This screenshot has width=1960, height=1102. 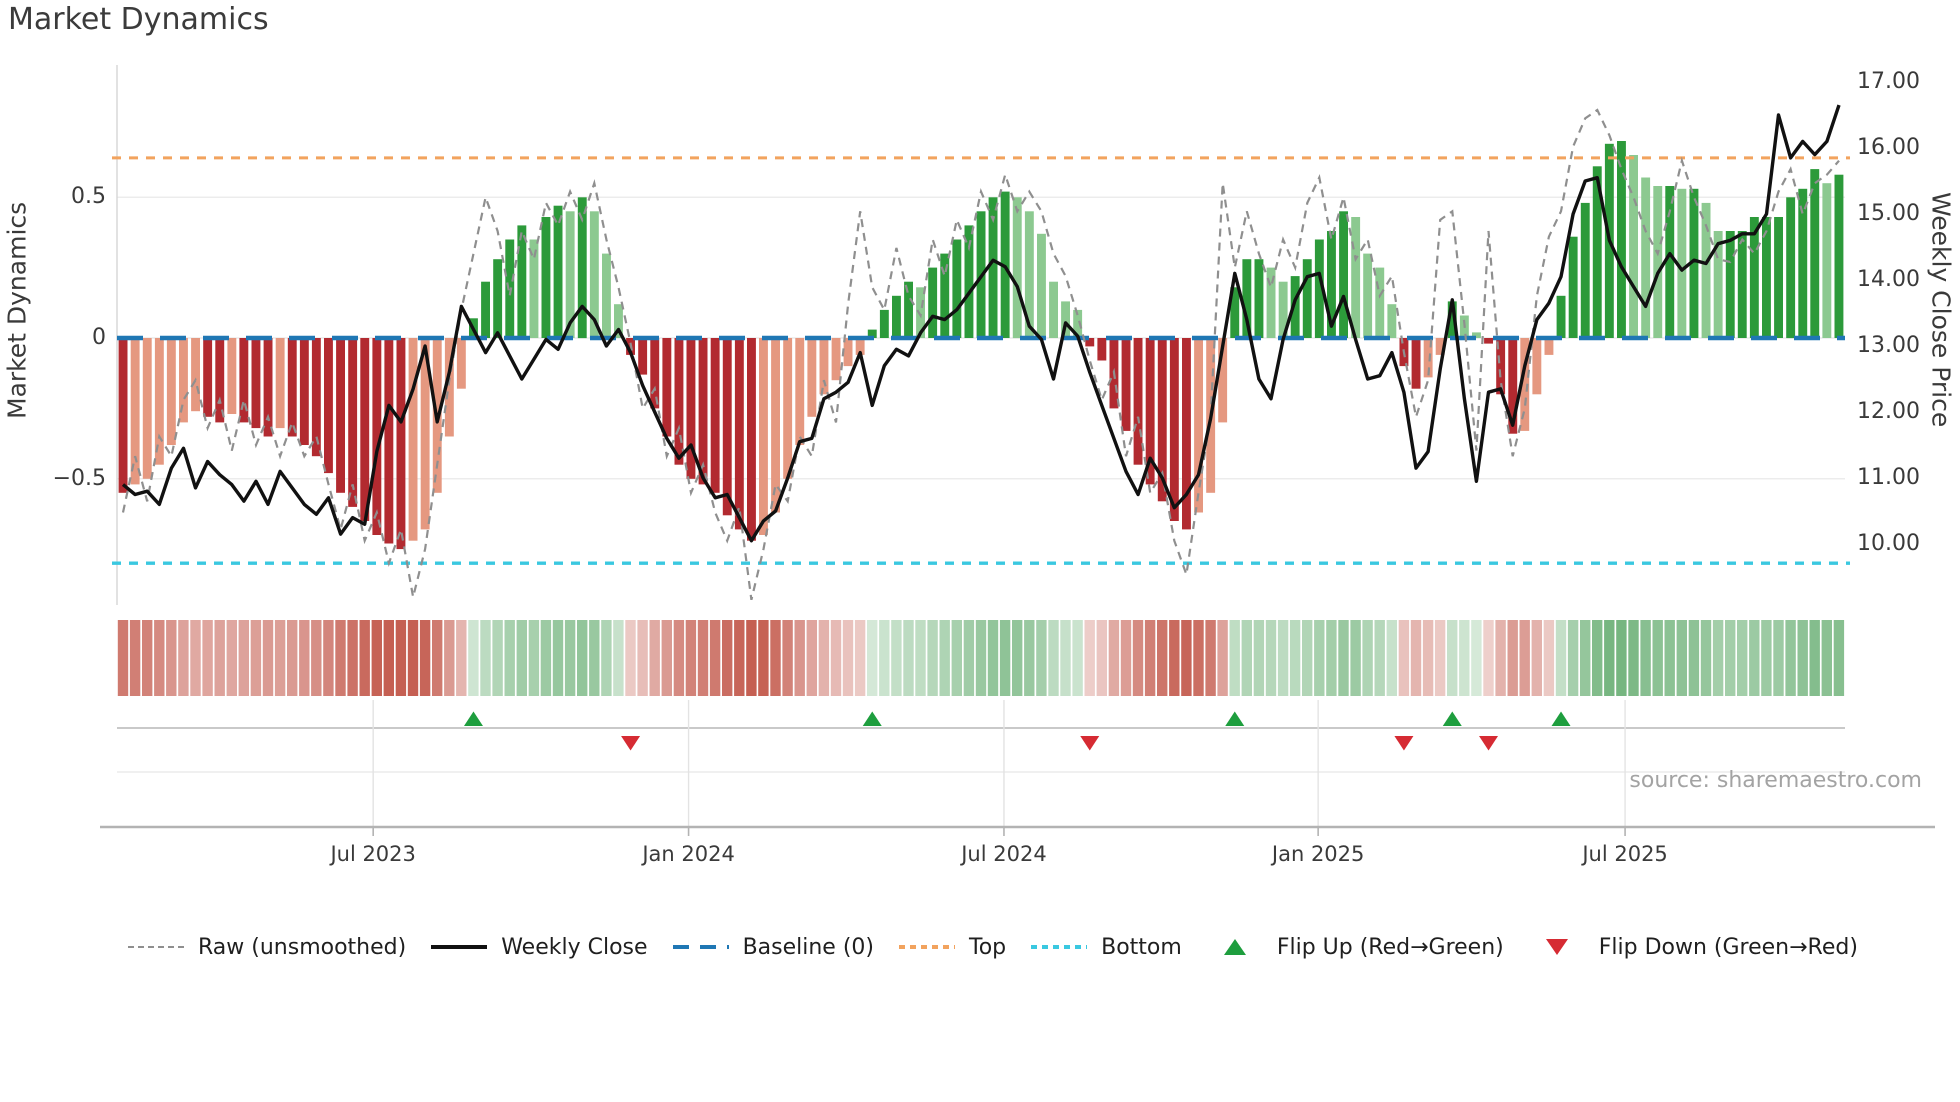 I want to click on y-tick-label-right: 10.00, so click(x=1888, y=543).